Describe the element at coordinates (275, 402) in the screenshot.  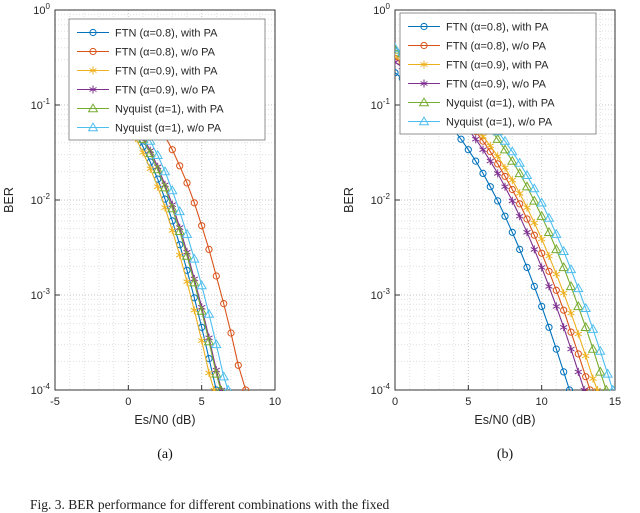
I see `x-tick-label: 10` at that location.